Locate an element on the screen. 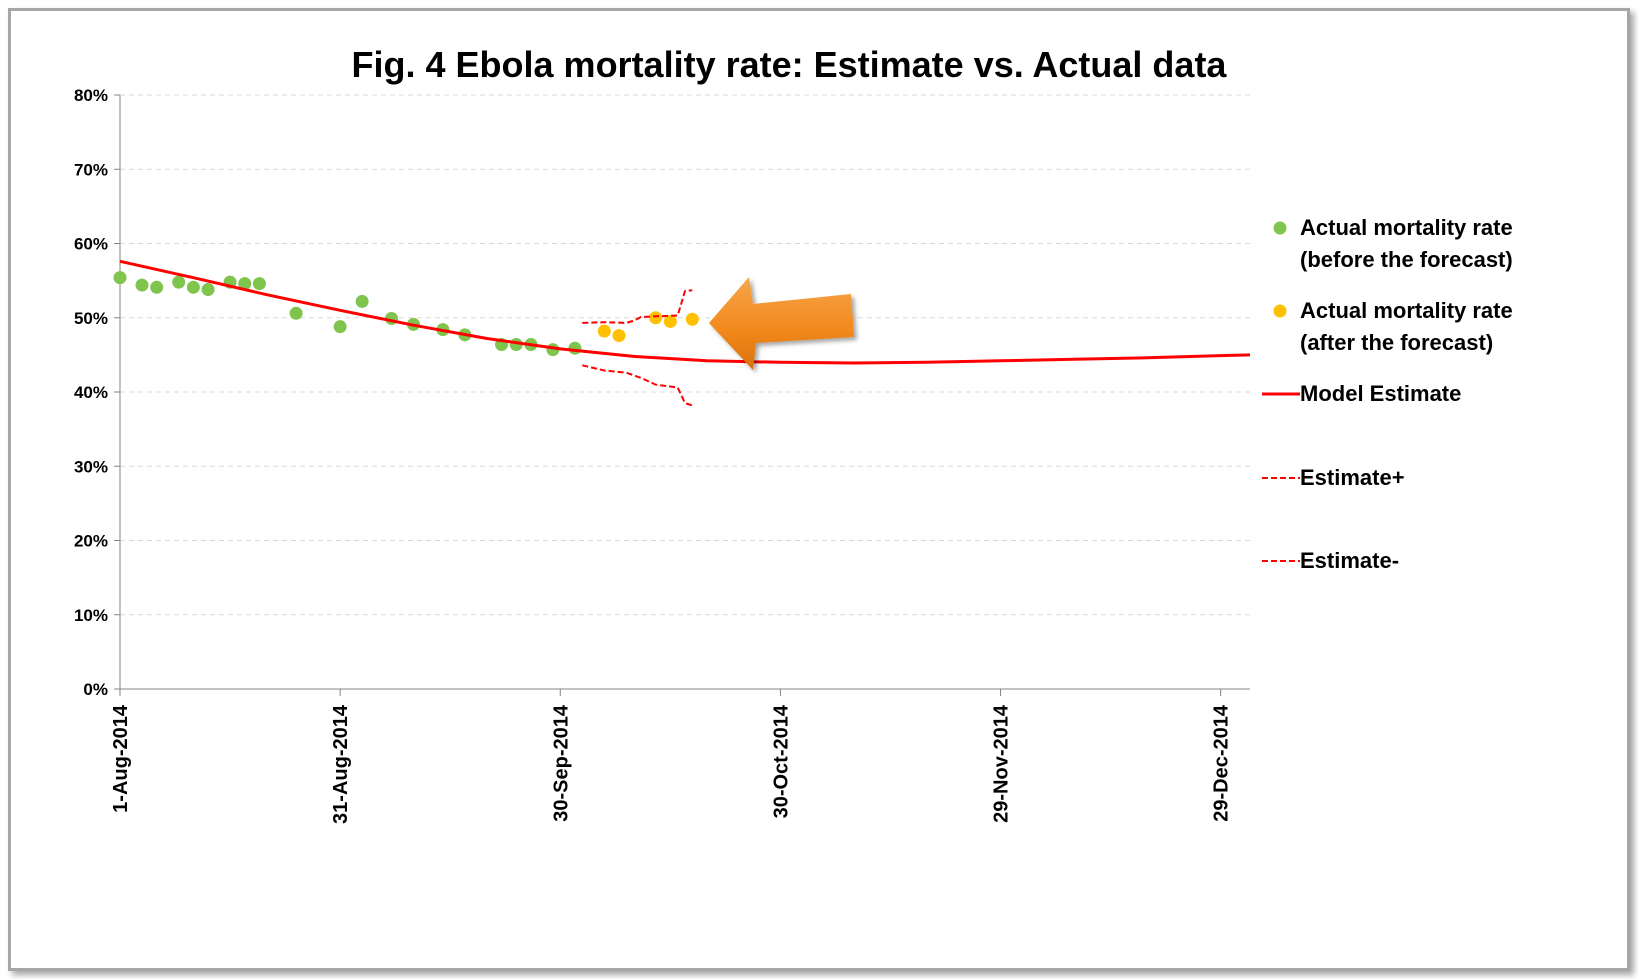 The image size is (1638, 979). y-tick-label: 20% is located at coordinates (91, 541).